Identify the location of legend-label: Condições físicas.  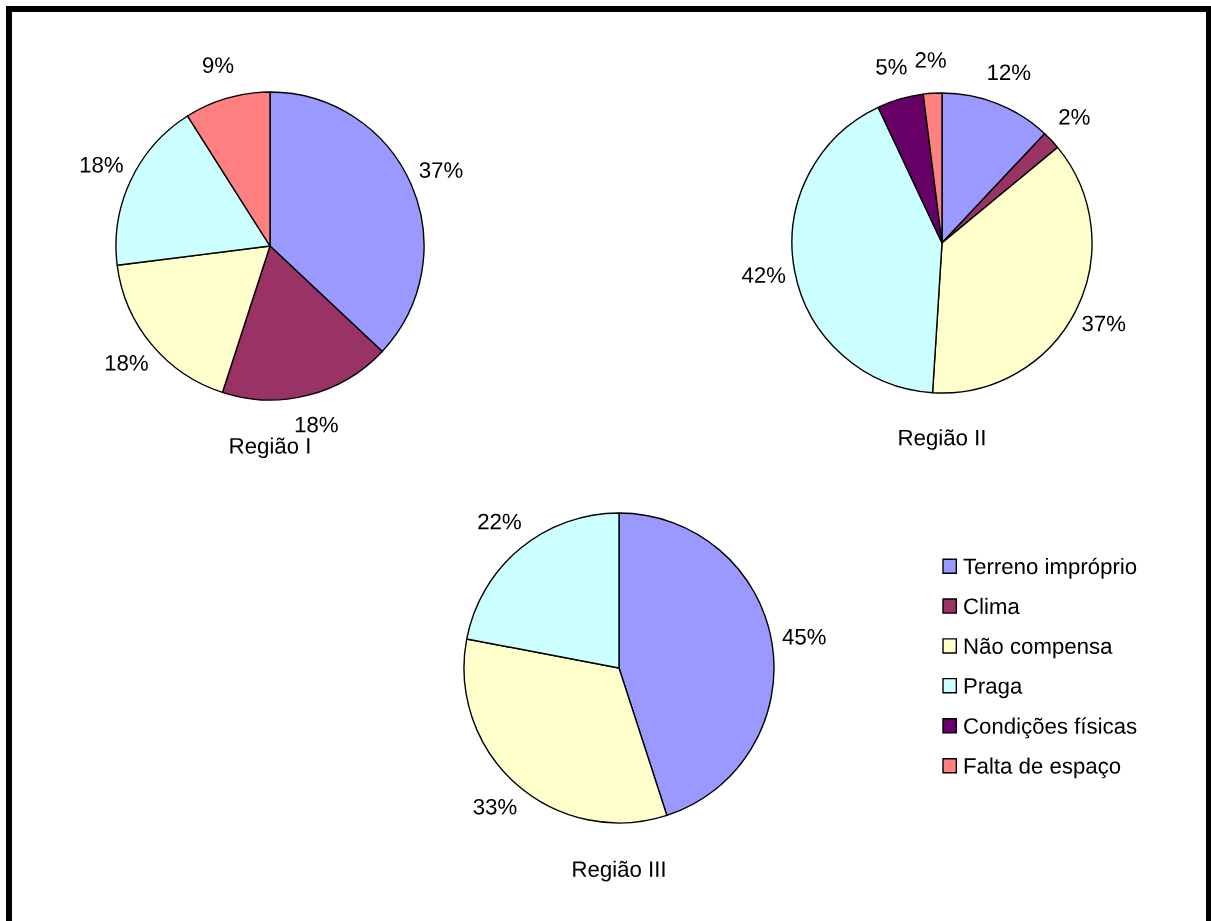
(1050, 728).